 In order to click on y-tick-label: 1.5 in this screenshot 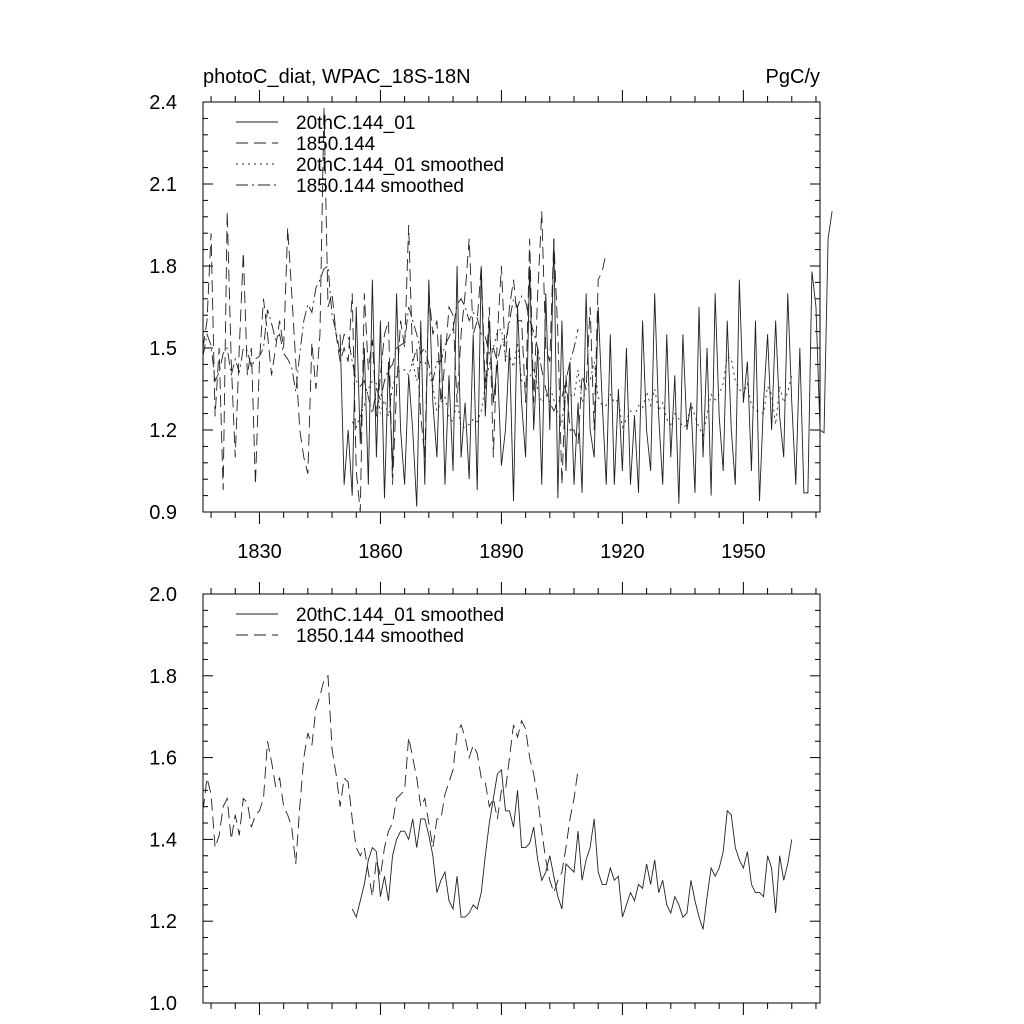, I will do `click(163, 349)`.